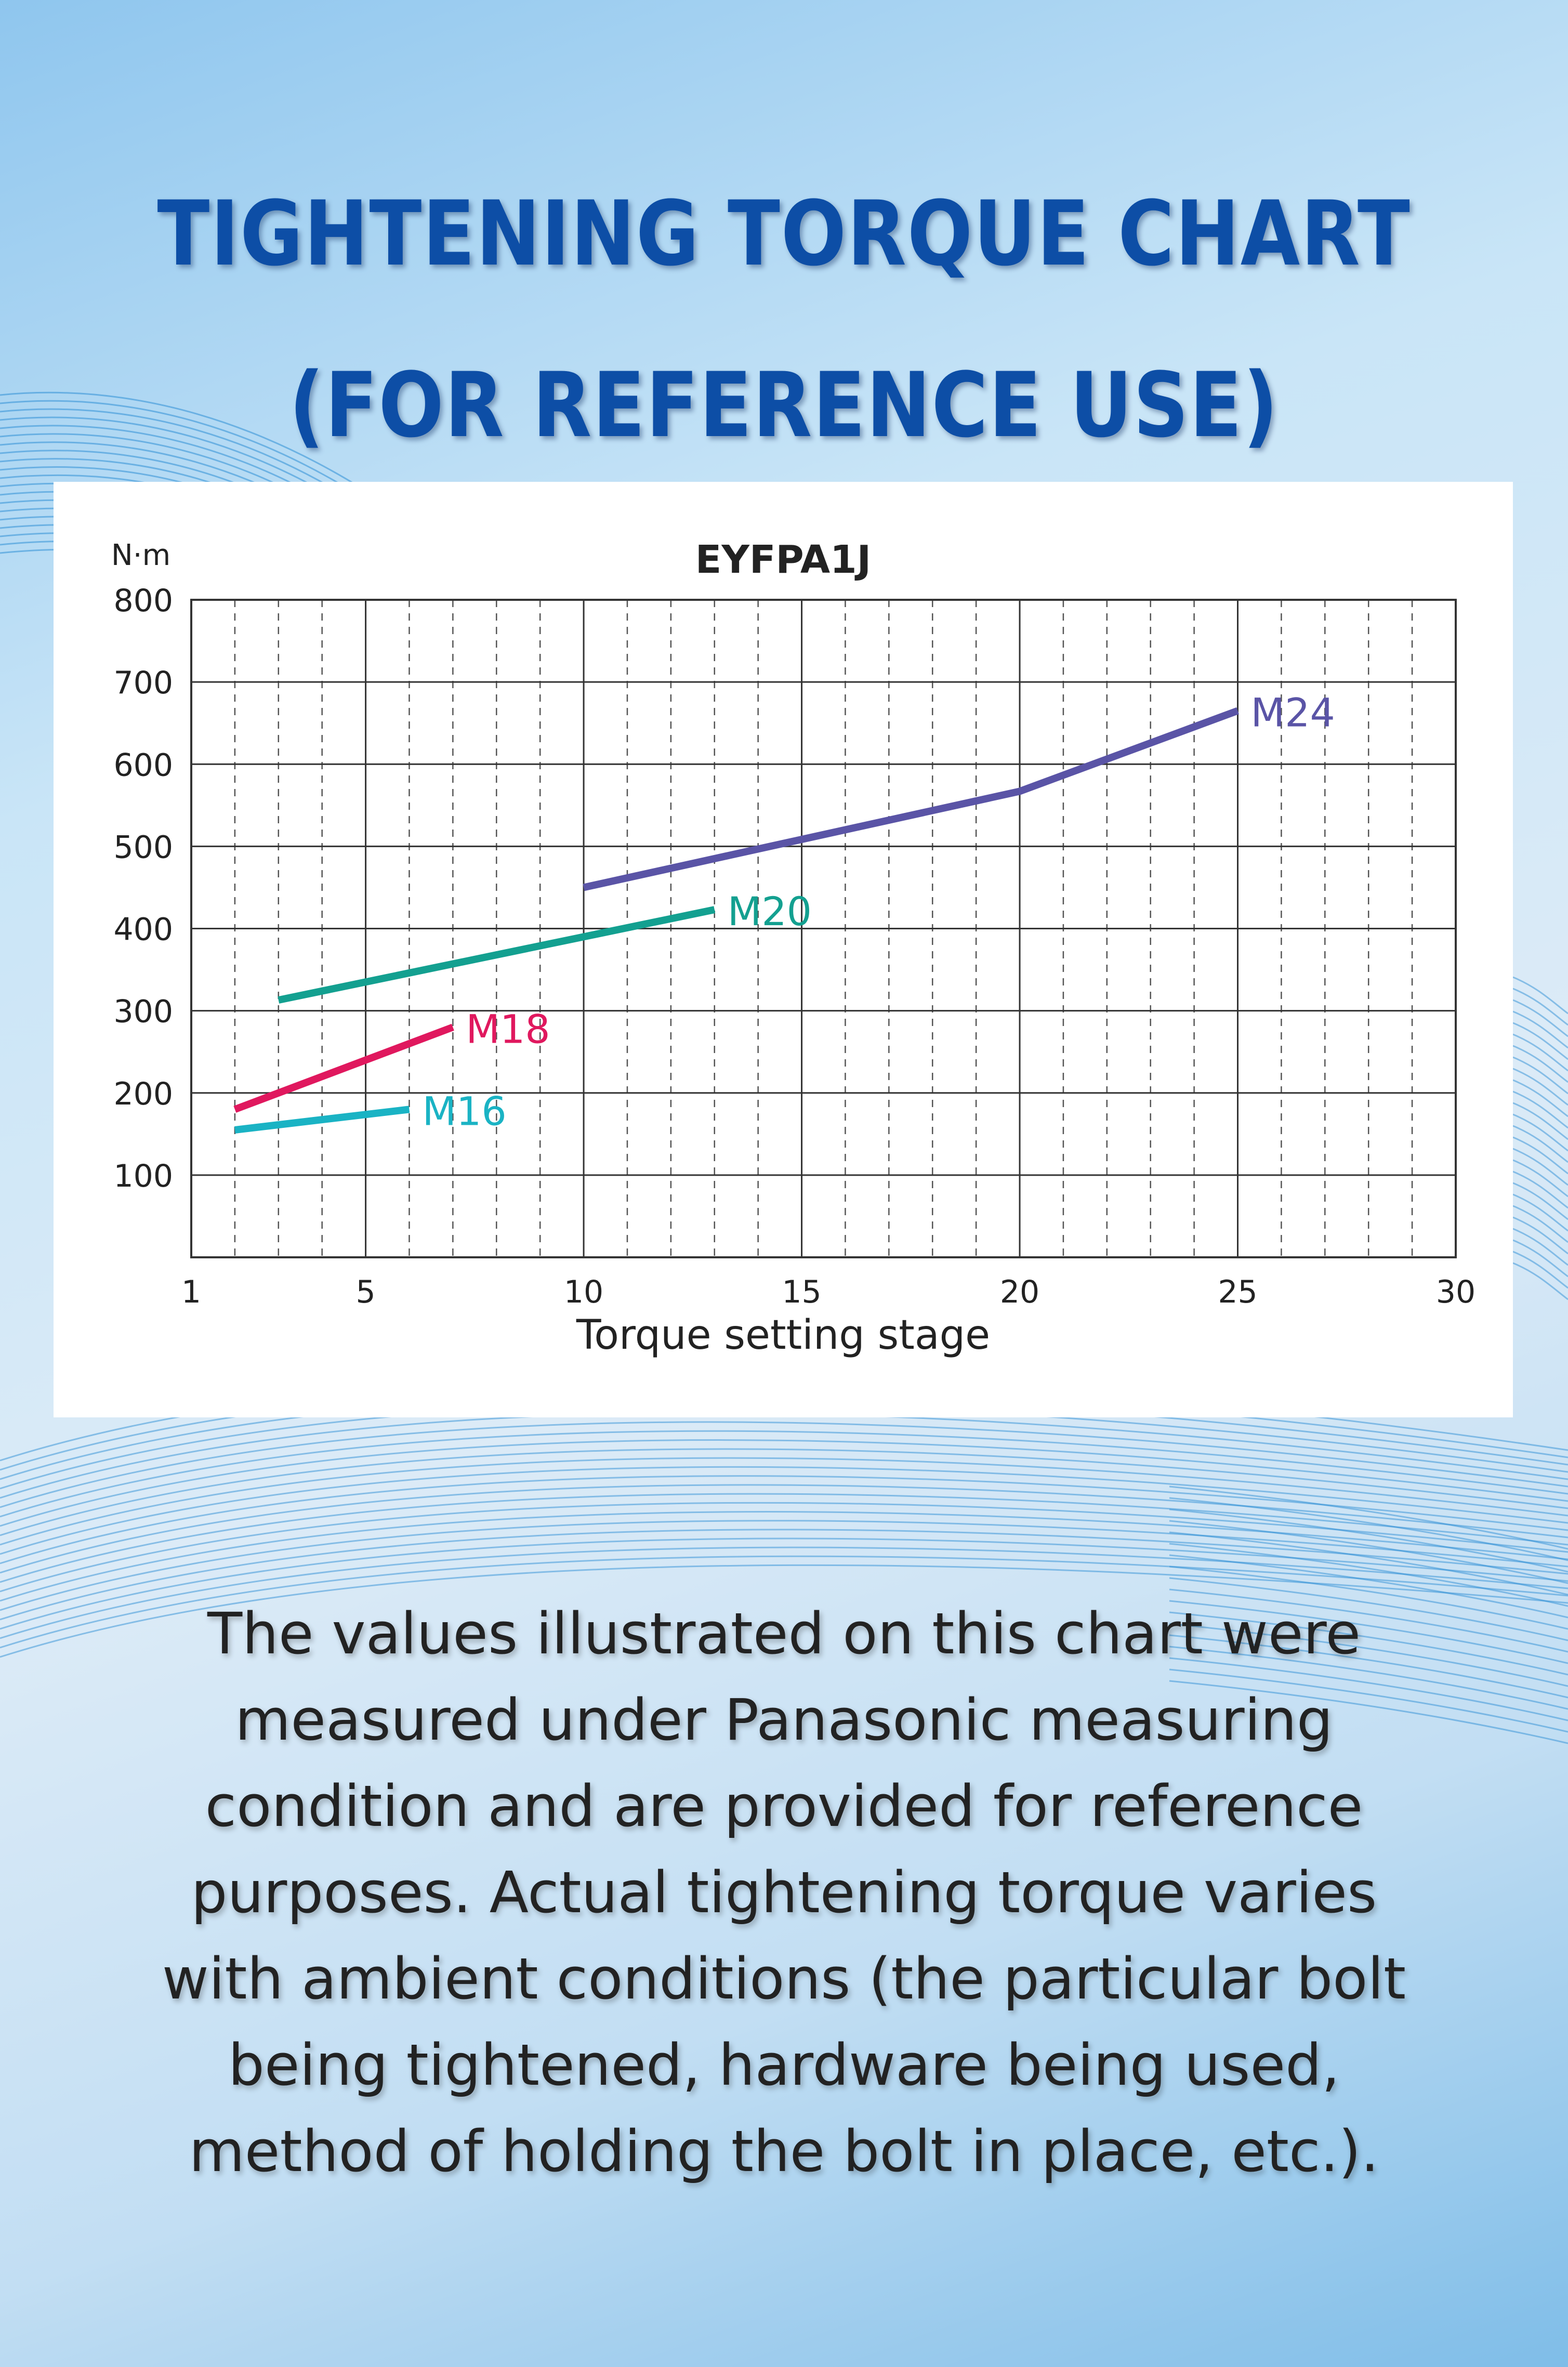 The height and width of the screenshot is (2367, 1568). What do you see at coordinates (143, 930) in the screenshot?
I see `y-tick-label: 400` at bounding box center [143, 930].